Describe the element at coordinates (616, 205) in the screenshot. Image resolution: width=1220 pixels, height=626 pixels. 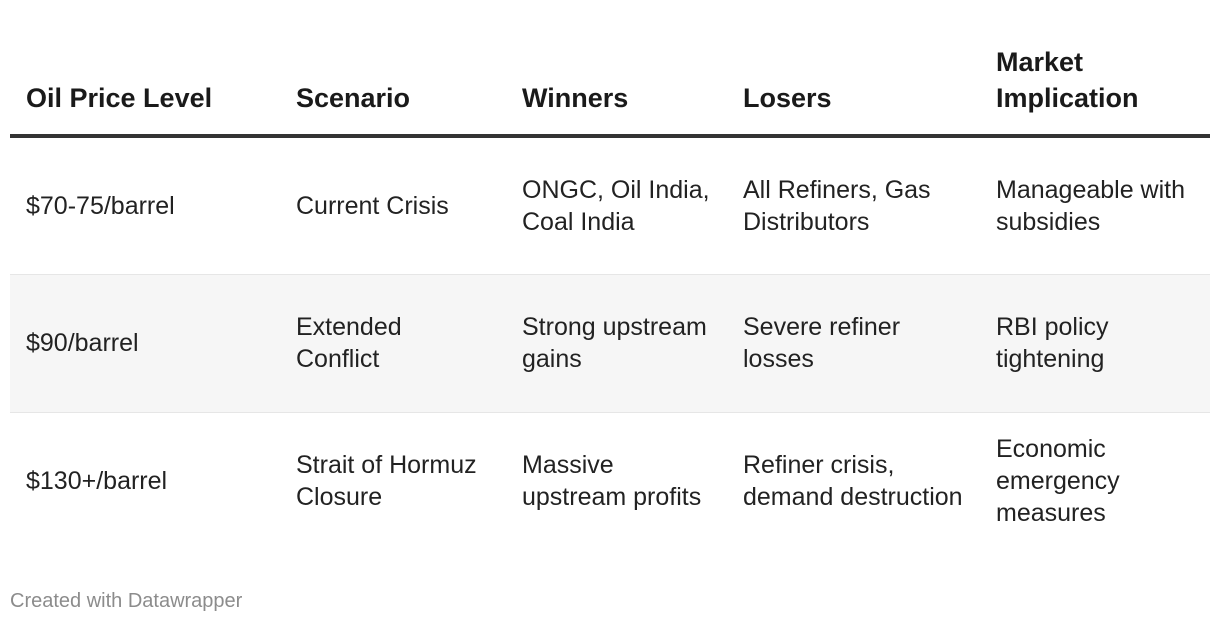
I see `cell-winners: ONGC, Oil India, Coal India` at that location.